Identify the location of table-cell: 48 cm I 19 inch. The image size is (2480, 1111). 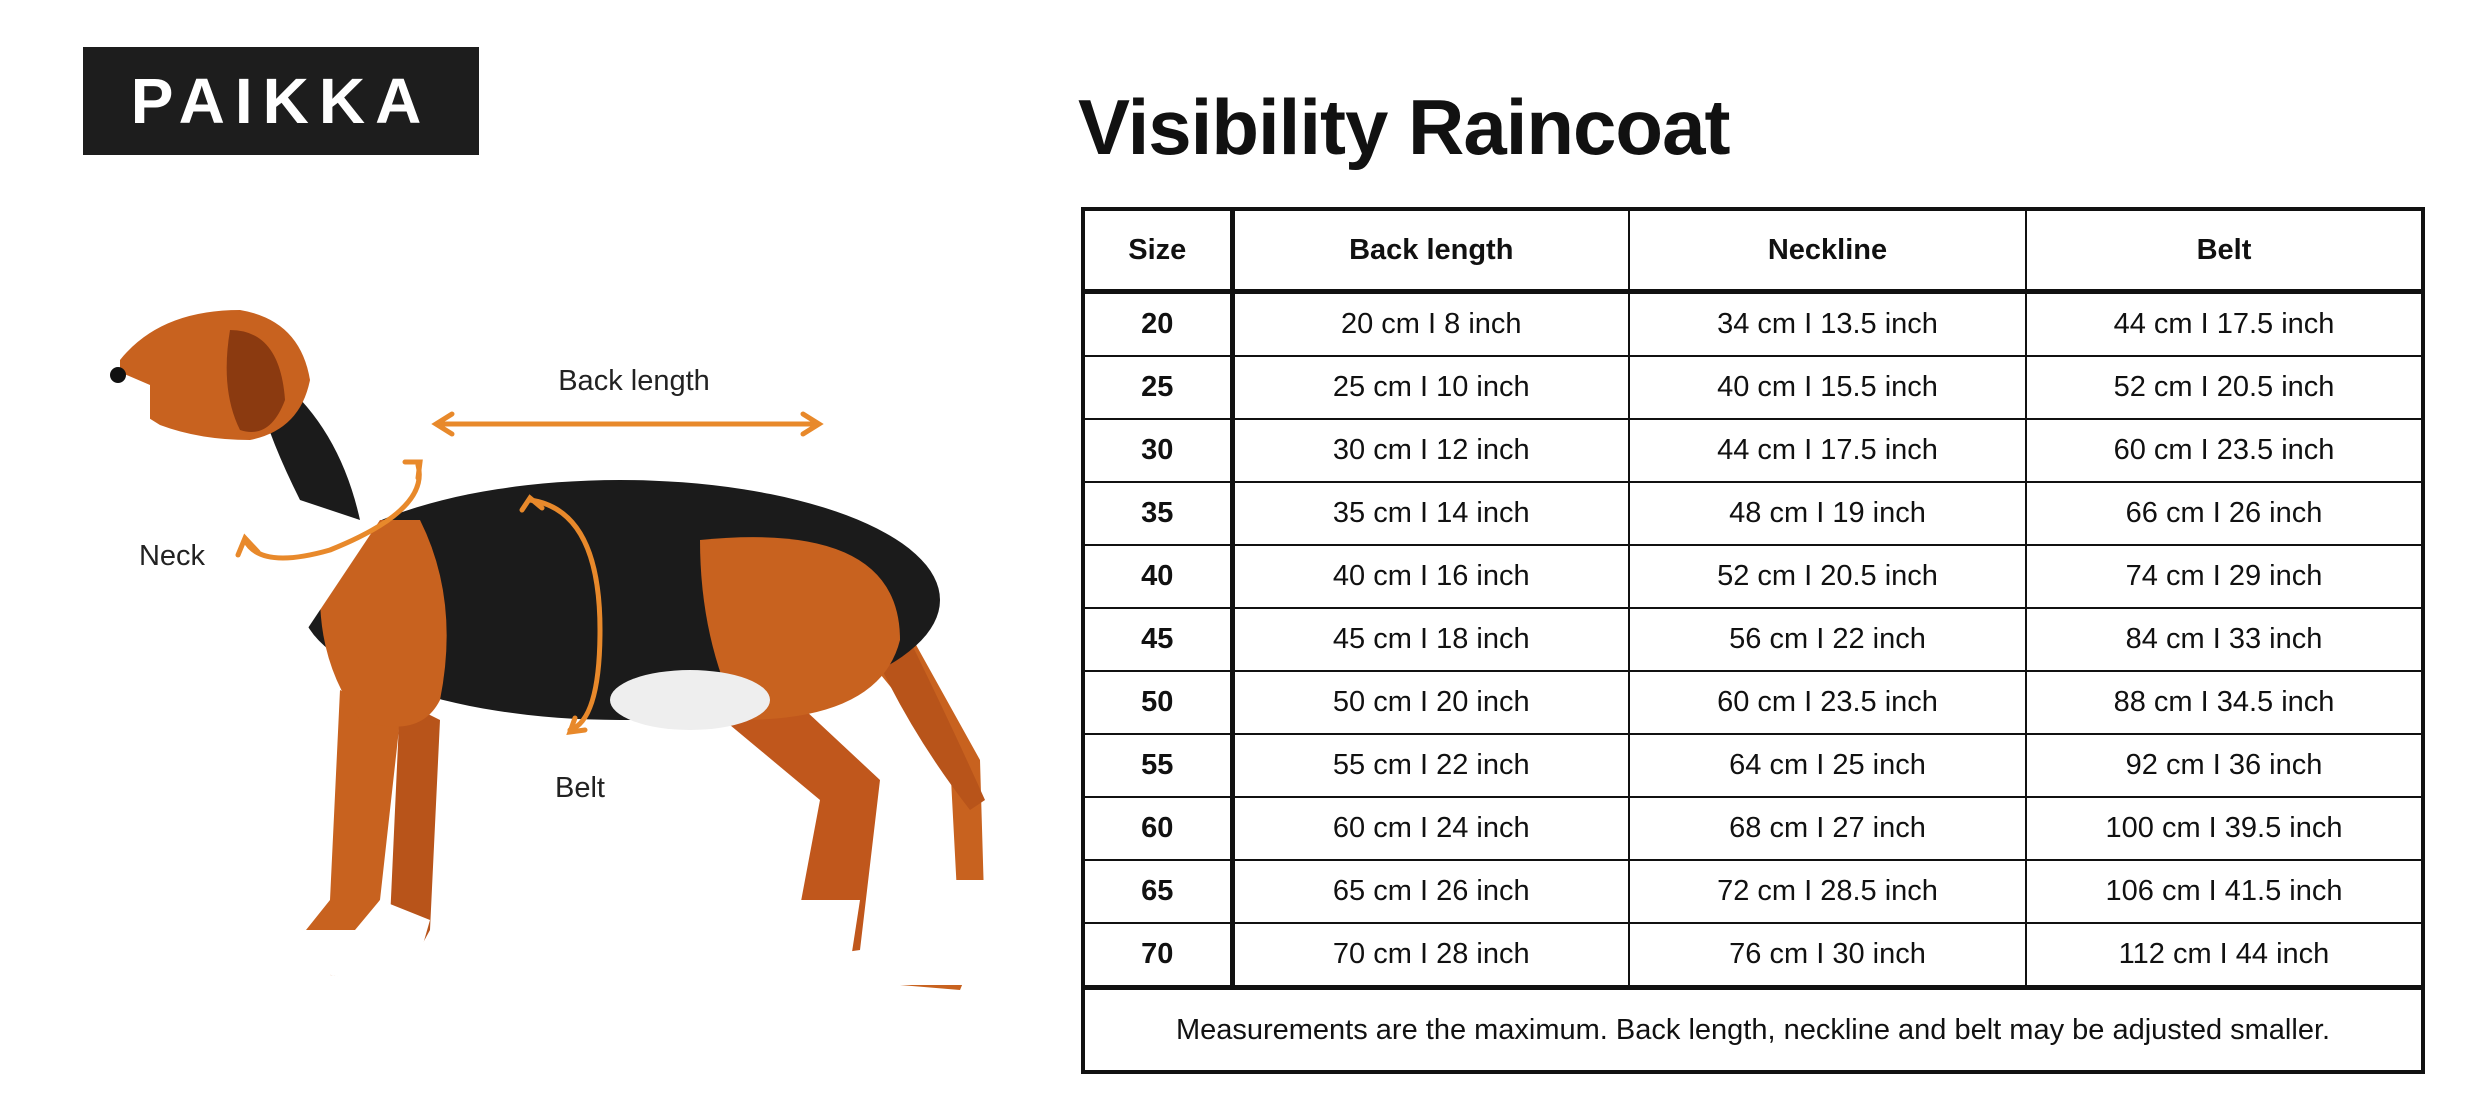
(1827, 513).